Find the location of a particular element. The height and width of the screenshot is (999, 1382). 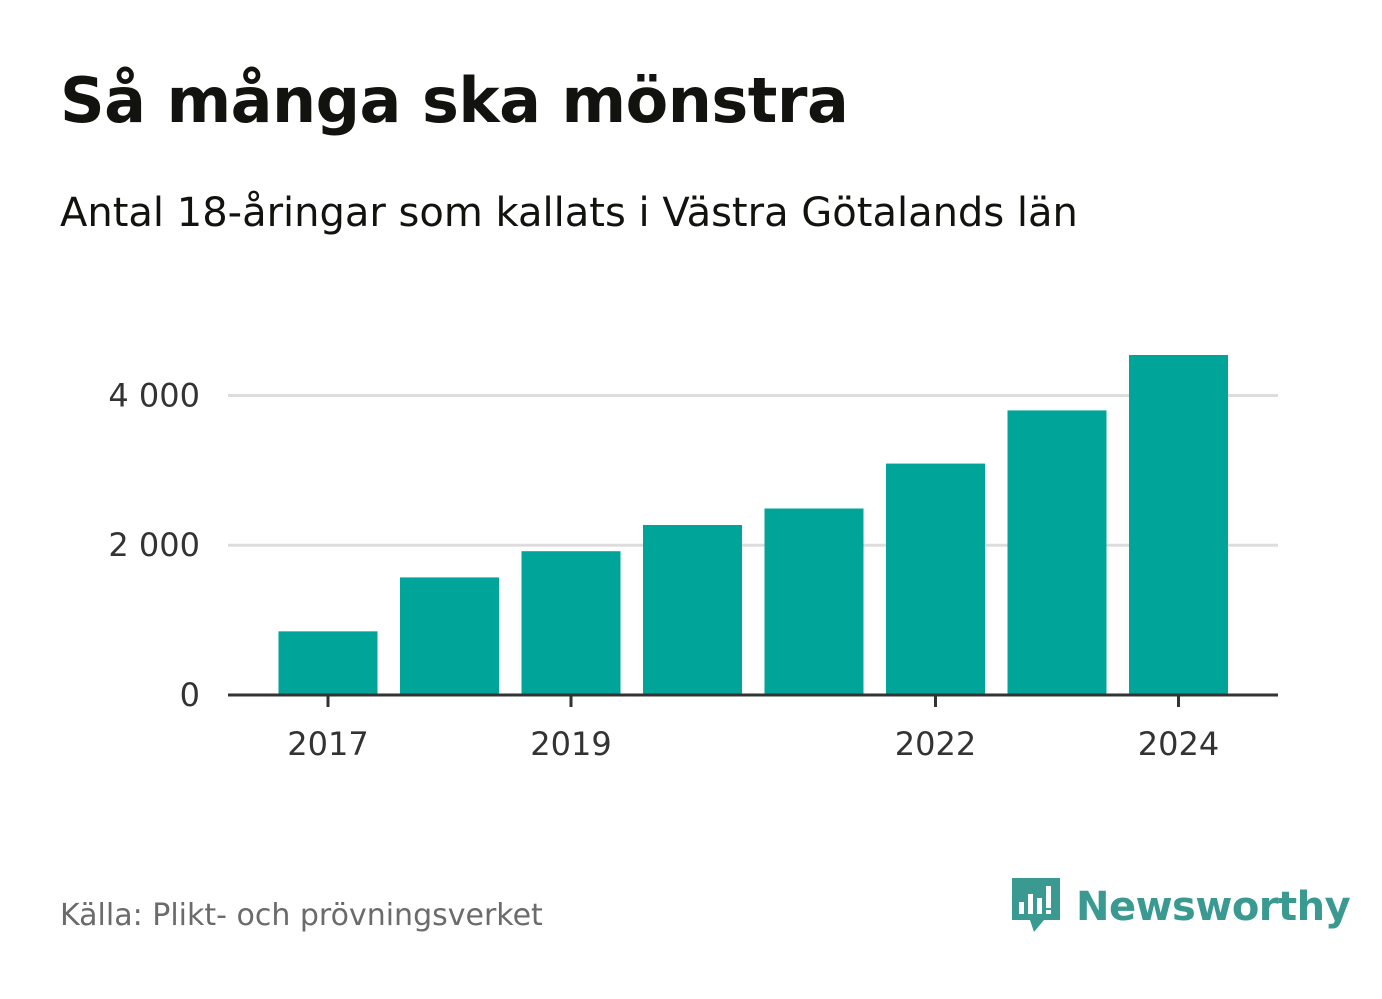

y-axis-labels: 0 2 000 4 000 is located at coordinates (154, 545).